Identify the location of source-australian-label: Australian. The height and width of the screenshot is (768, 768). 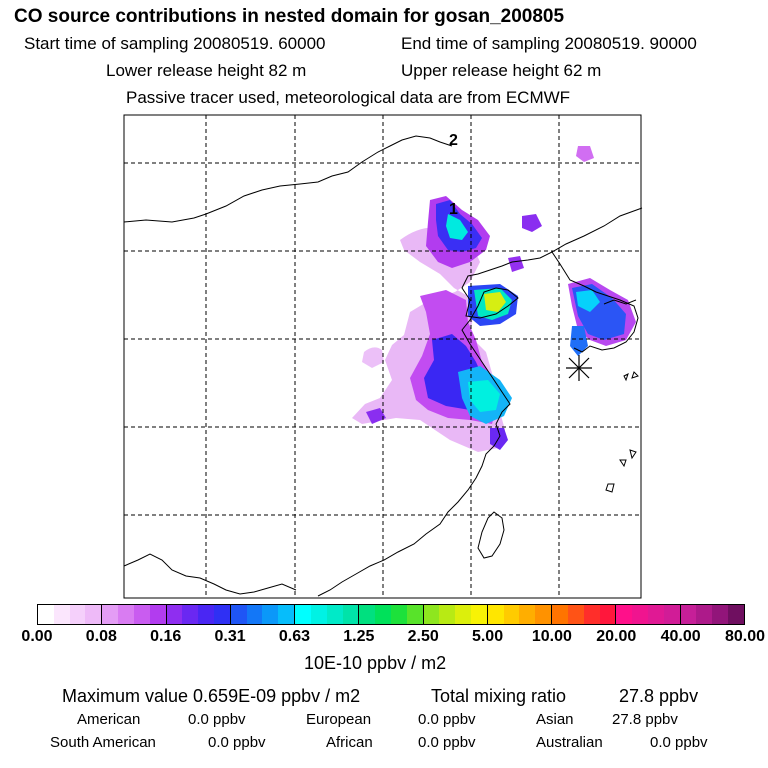
(569, 742).